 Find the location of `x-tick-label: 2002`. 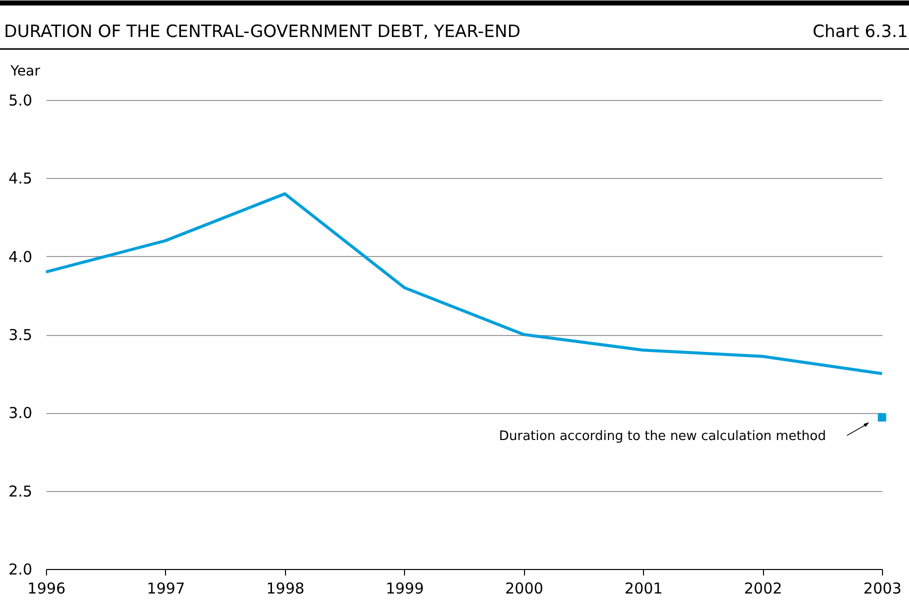

x-tick-label: 2002 is located at coordinates (763, 589).